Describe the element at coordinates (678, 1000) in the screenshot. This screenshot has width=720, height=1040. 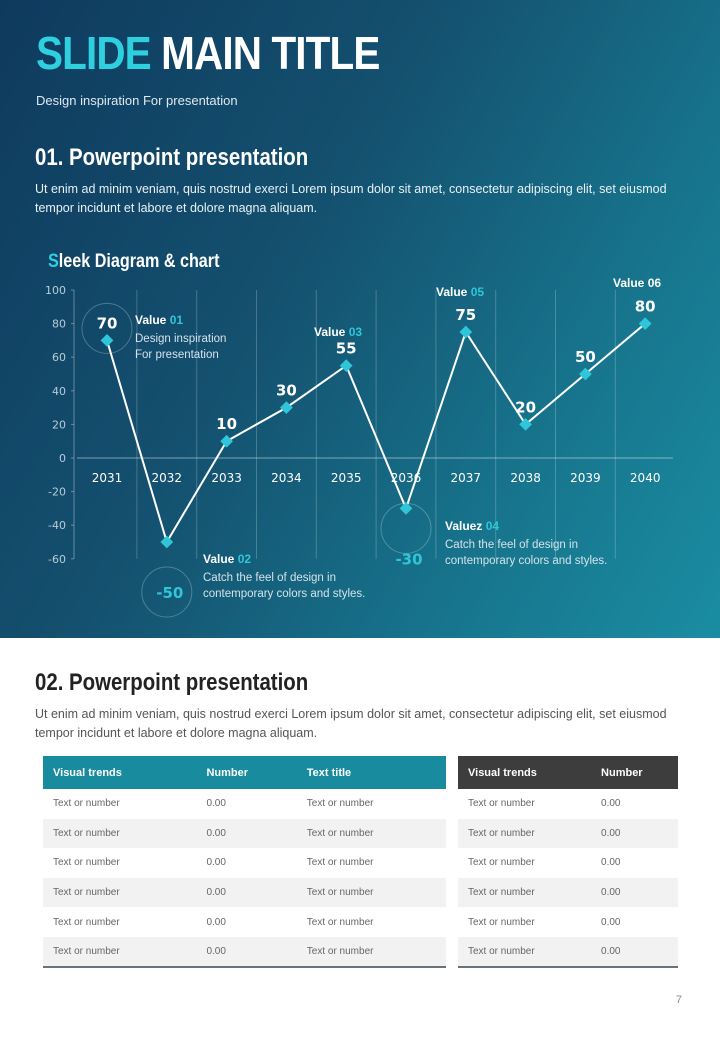
I see `page-number: 7` at that location.